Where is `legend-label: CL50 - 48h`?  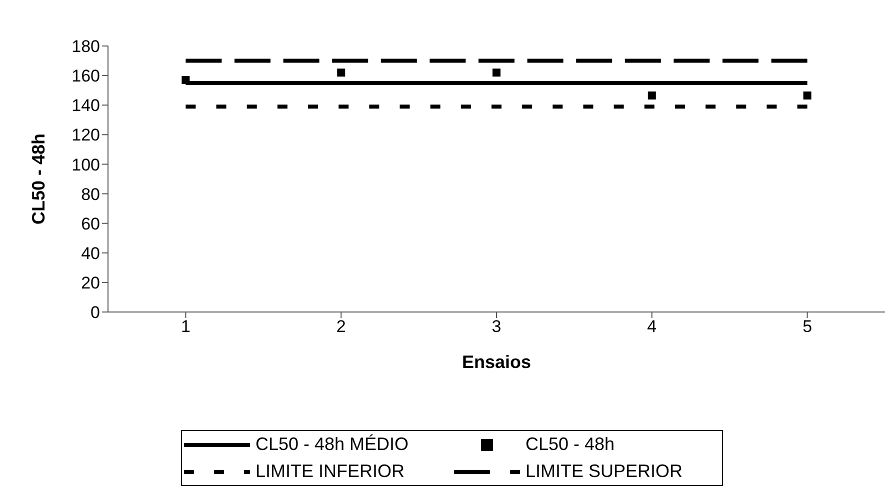 legend-label: CL50 - 48h is located at coordinates (570, 444).